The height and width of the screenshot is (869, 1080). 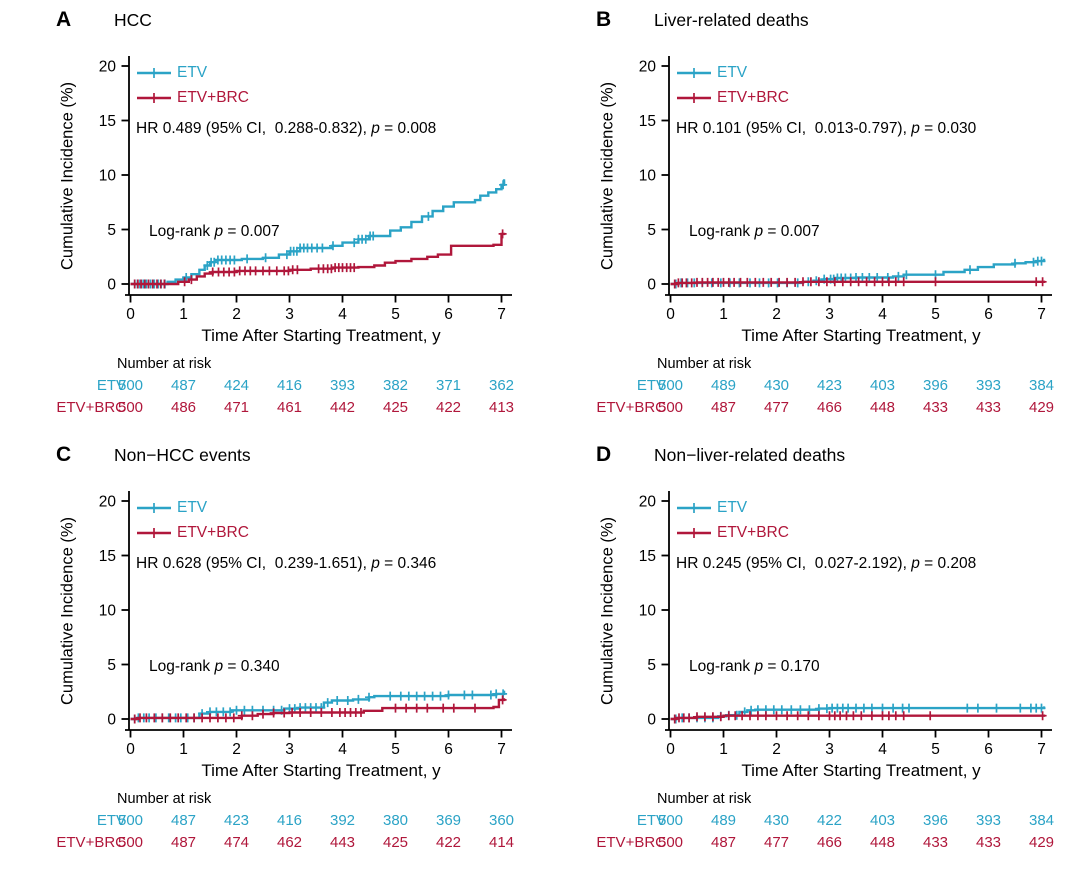 What do you see at coordinates (133, 20) in the screenshot?
I see `panel-title: HCC` at bounding box center [133, 20].